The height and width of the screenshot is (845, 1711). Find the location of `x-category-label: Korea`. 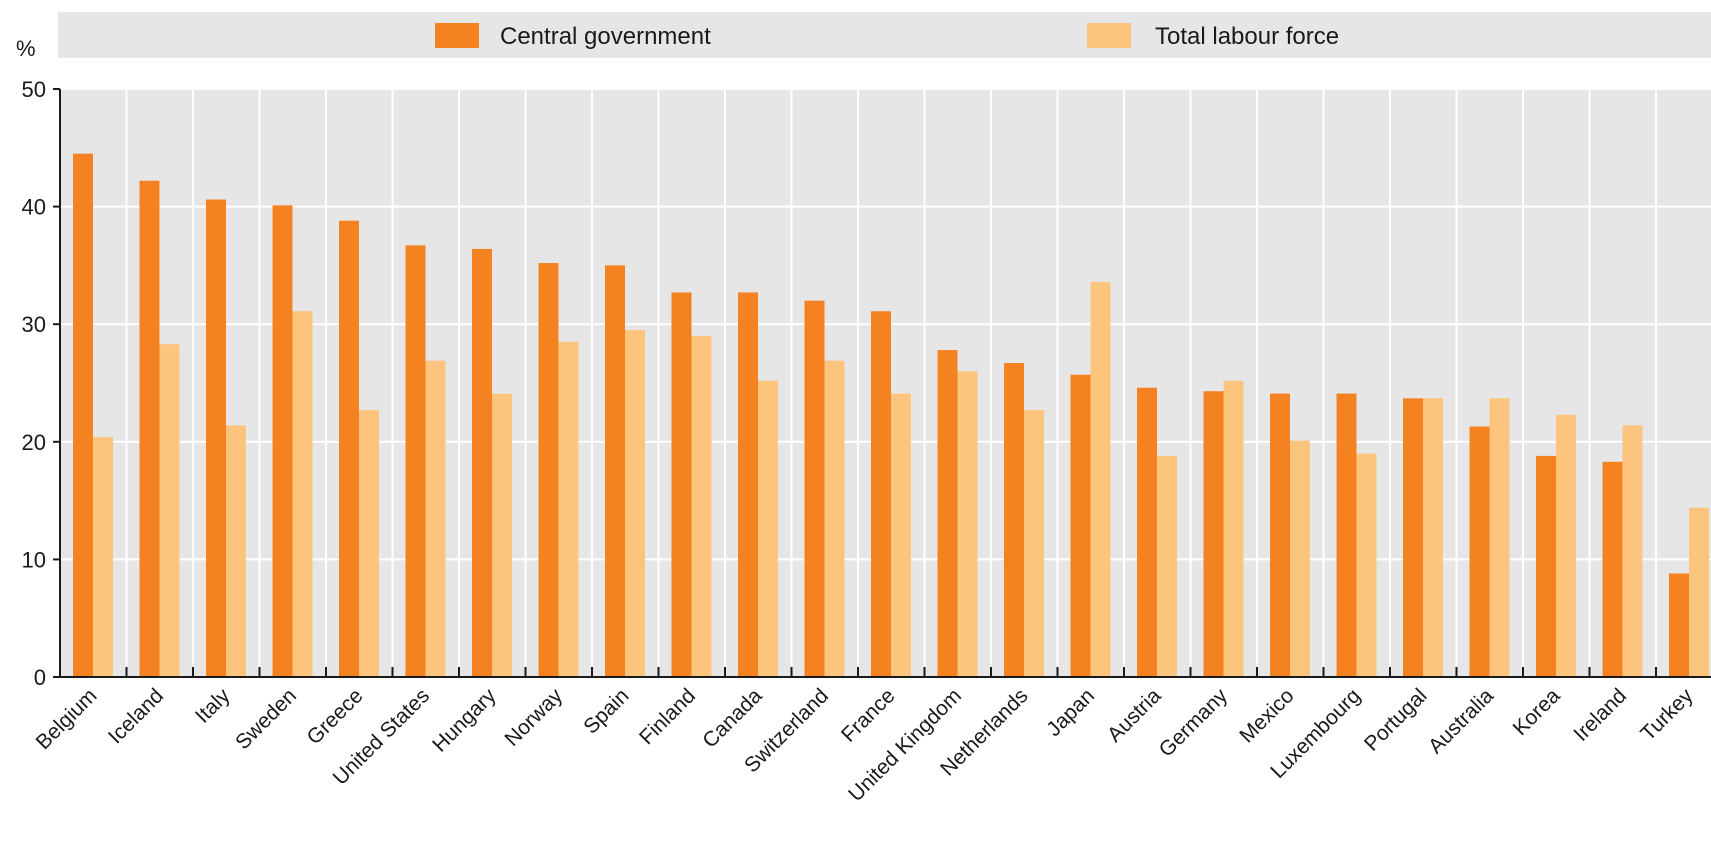

x-category-label: Korea is located at coordinates (1537, 712).